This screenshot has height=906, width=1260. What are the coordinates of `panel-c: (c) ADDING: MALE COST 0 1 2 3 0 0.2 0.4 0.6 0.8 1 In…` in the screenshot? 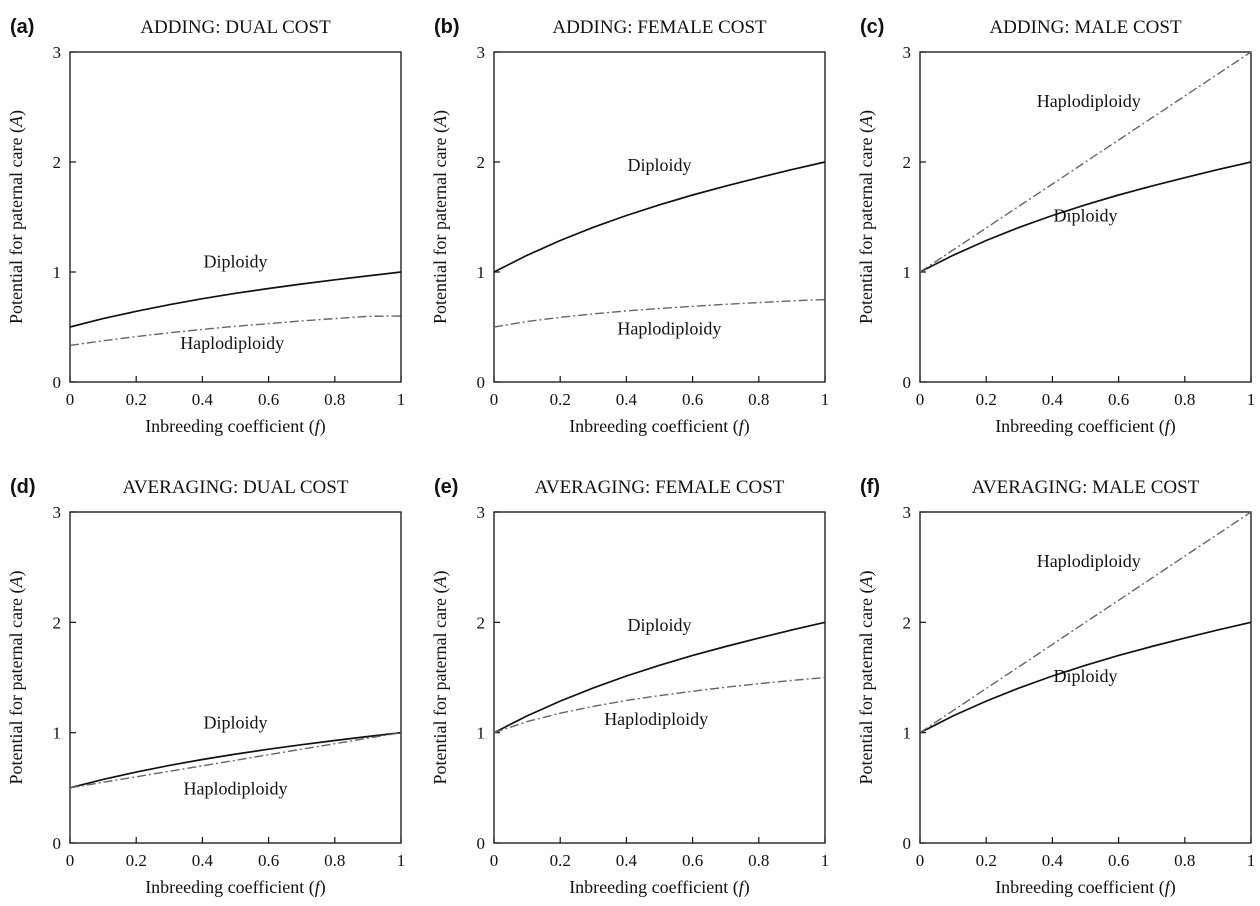 It's located at (1055, 226).